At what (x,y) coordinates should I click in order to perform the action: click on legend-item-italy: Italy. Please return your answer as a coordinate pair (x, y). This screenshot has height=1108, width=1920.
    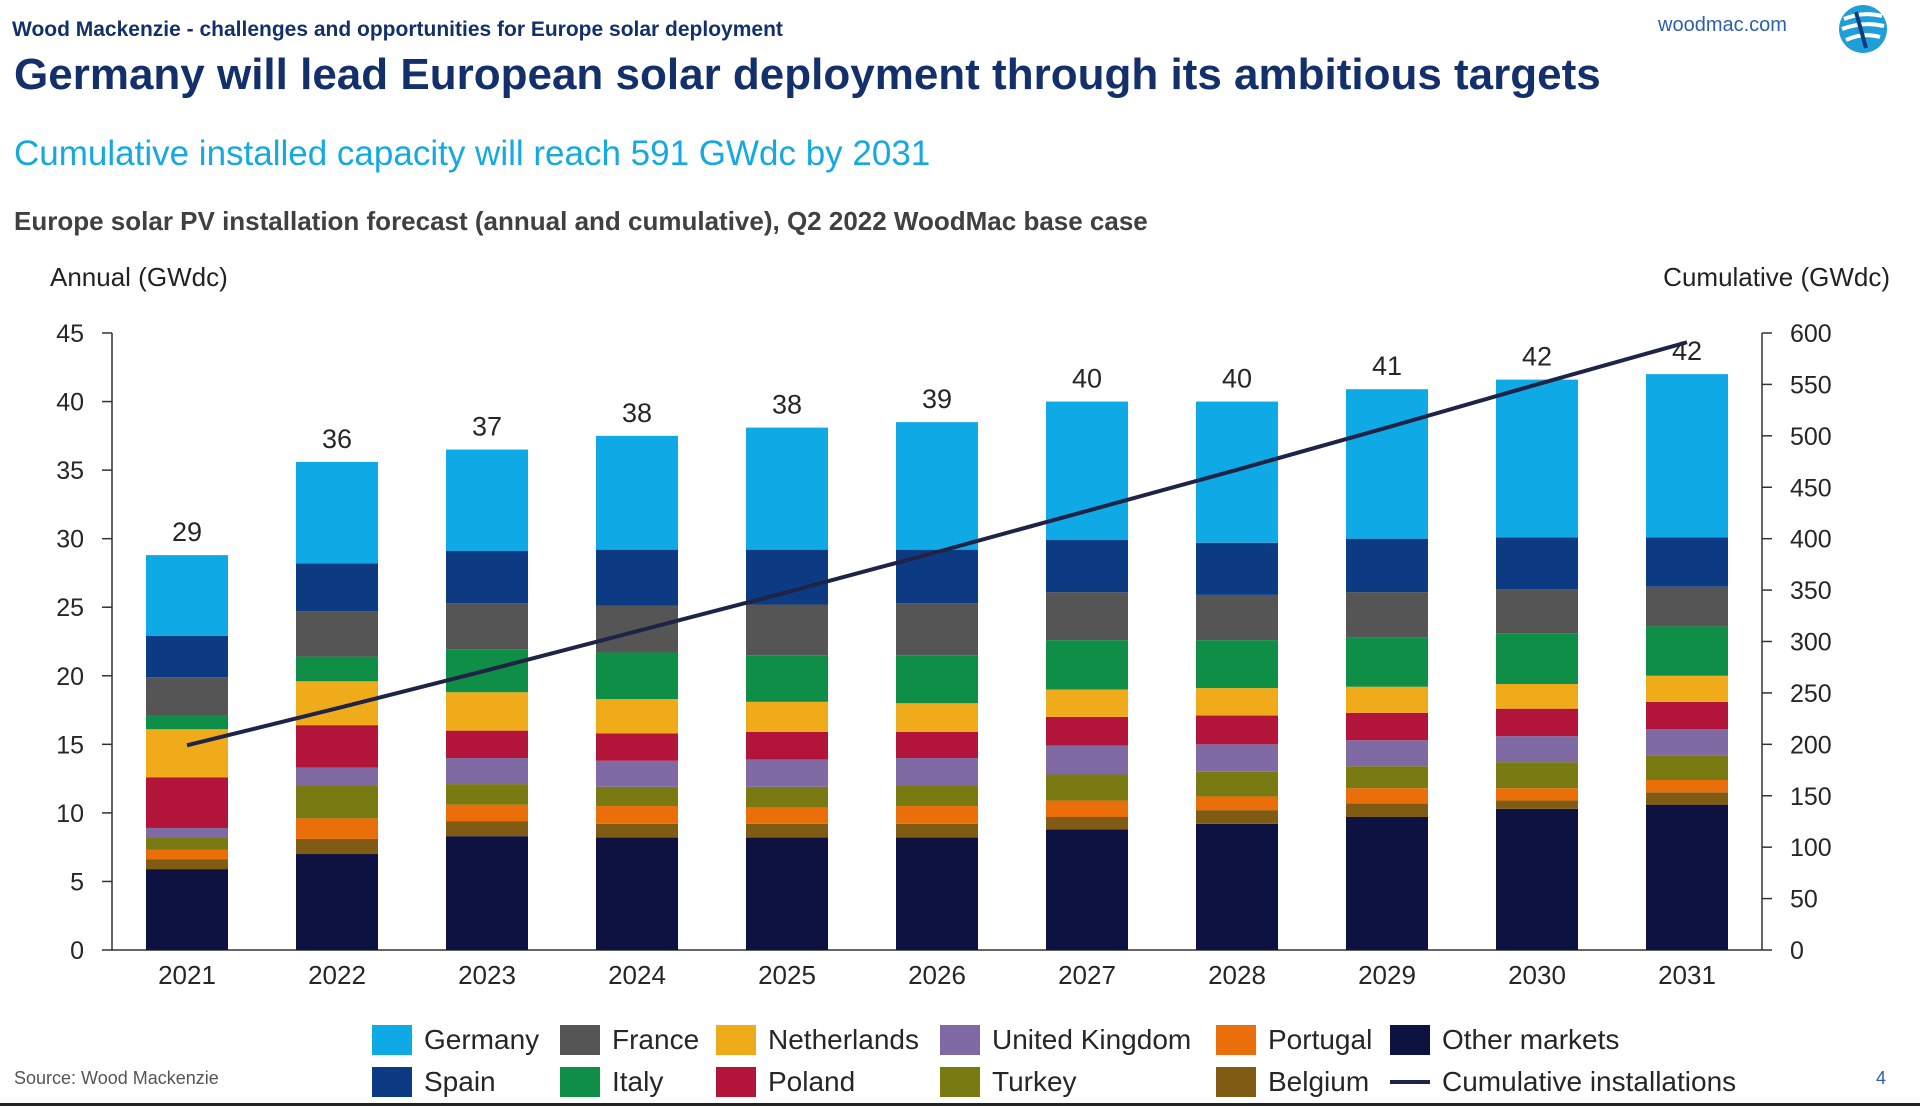
    Looking at the image, I should click on (611, 1082).